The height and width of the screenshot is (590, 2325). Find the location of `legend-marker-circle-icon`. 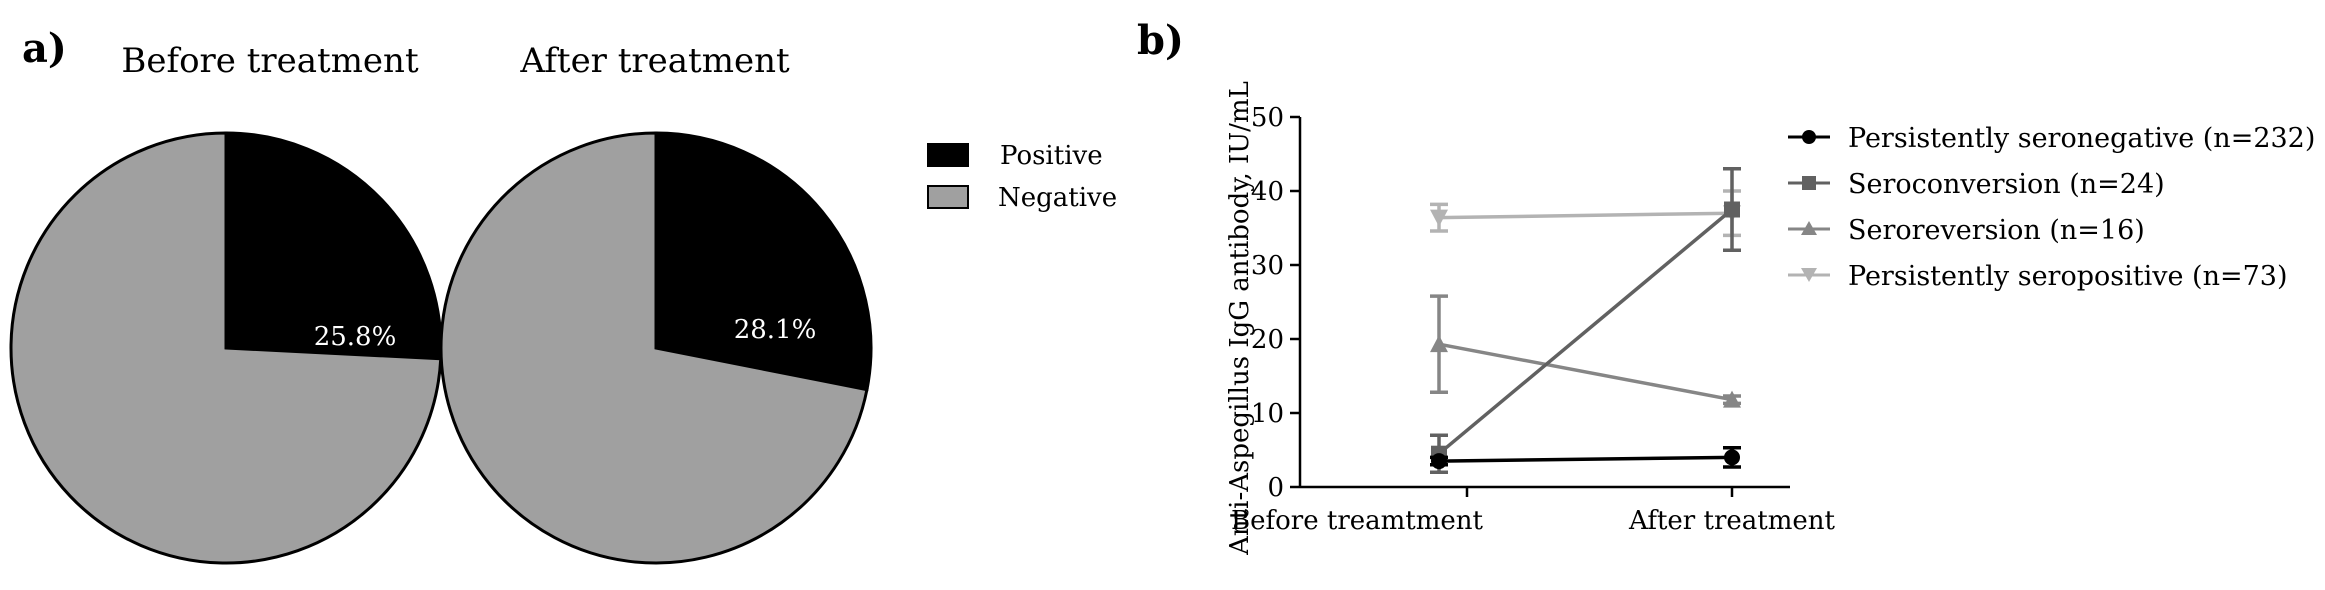

legend-marker-circle-icon is located at coordinates (1809, 137).